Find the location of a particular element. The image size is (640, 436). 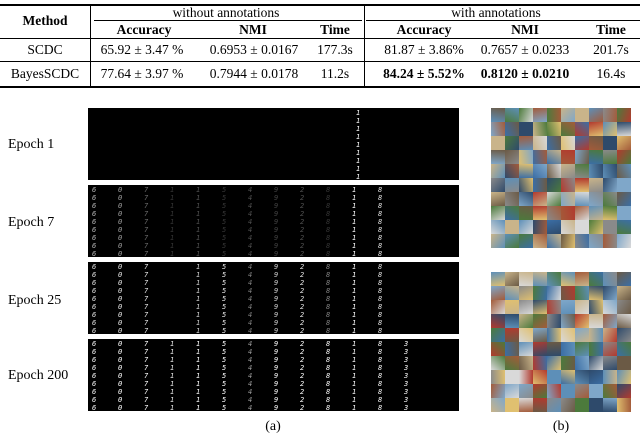

row-accuracy-2: 84.24 ± 5.52% is located at coordinates (424, 73).